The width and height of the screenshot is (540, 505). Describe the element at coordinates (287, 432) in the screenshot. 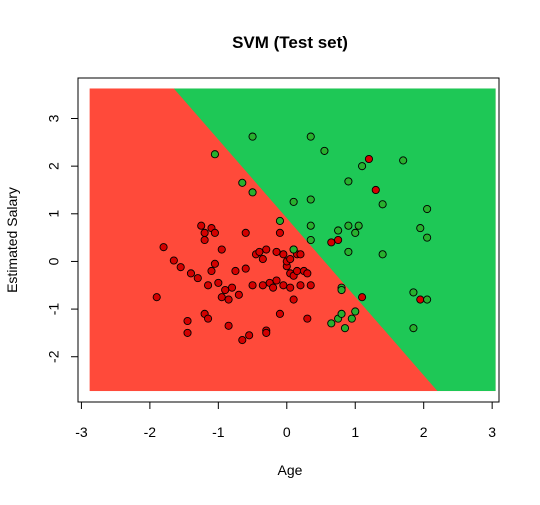

I see `x-tick-label: 0` at that location.